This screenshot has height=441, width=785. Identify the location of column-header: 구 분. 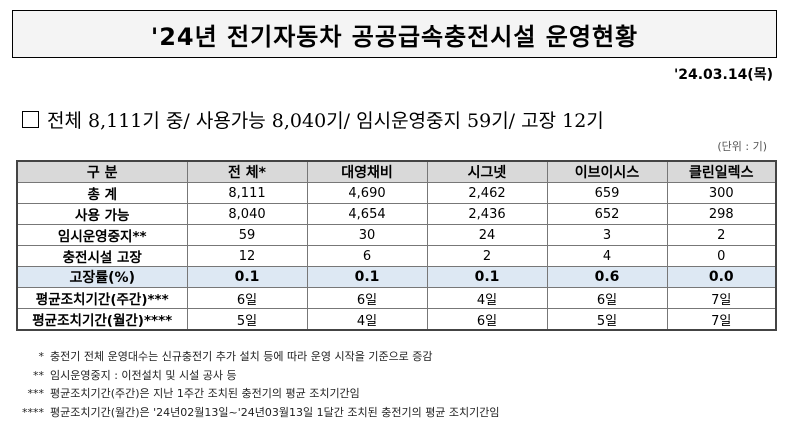
(102, 171).